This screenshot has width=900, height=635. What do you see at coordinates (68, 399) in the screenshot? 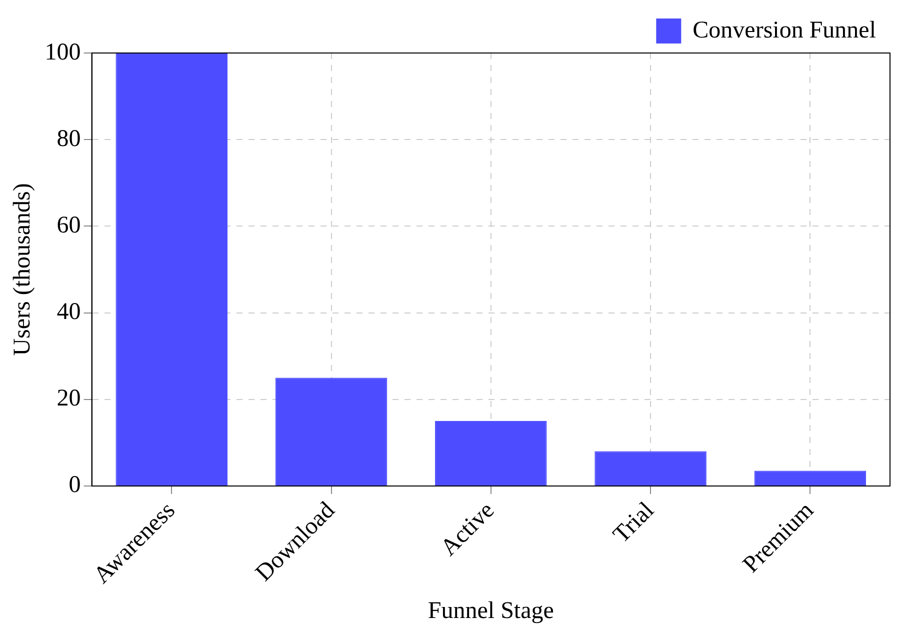
I see `y-tick-label: 20` at bounding box center [68, 399].